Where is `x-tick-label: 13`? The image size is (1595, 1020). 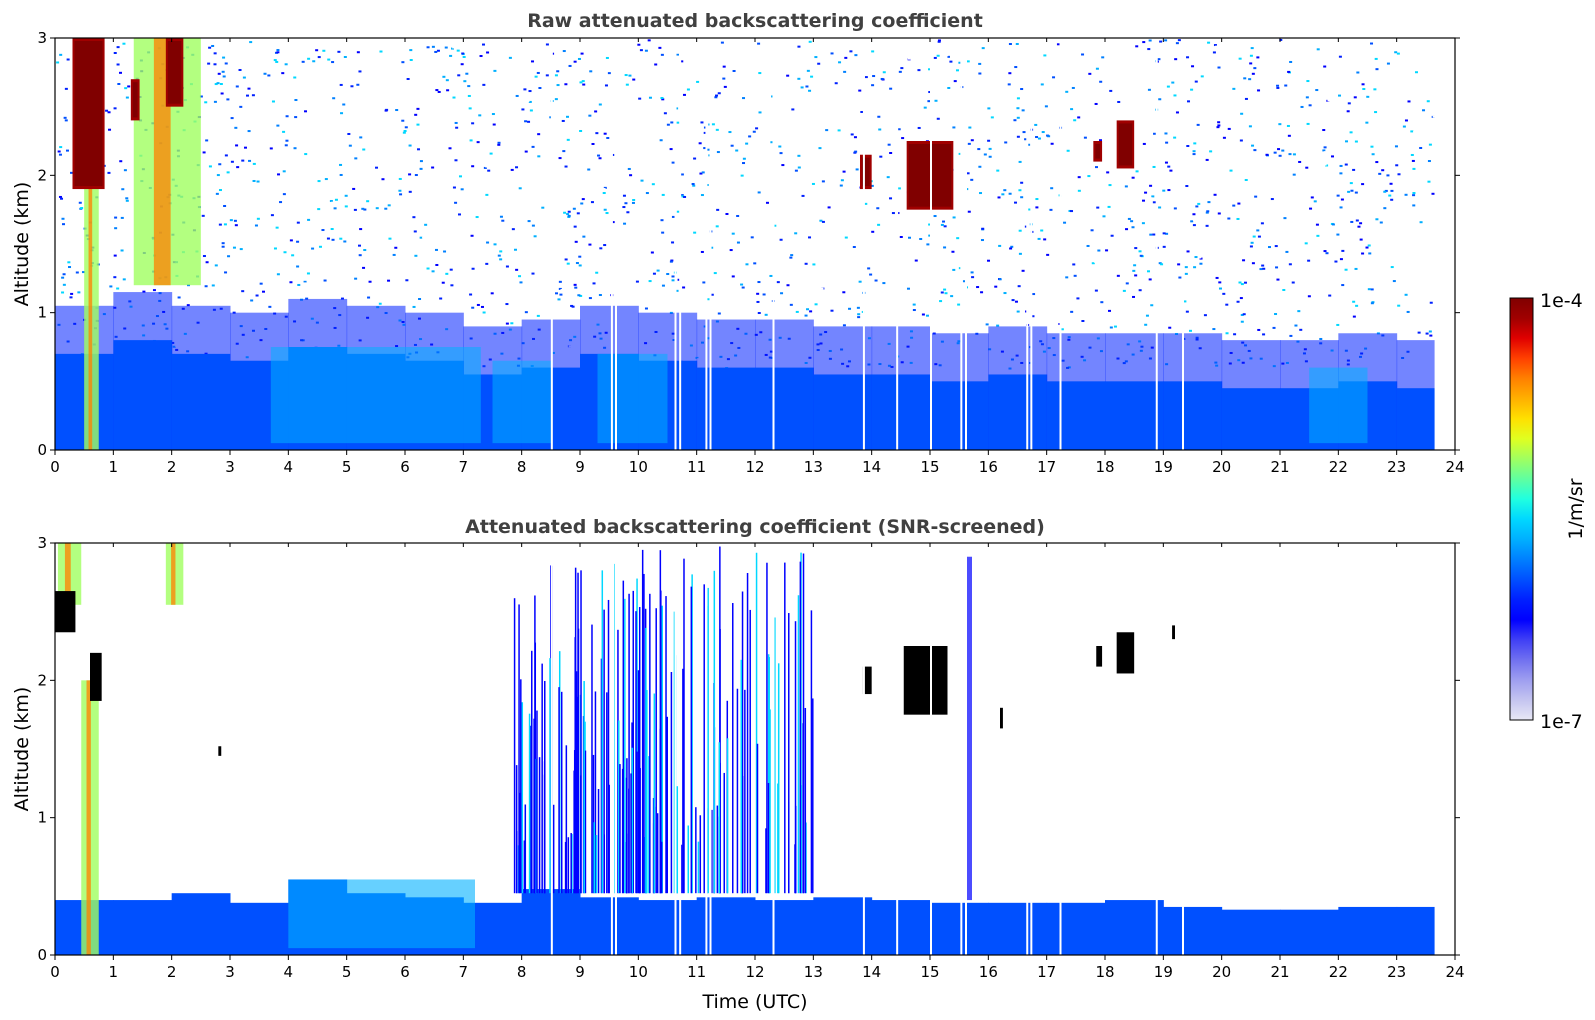
x-tick-label: 13 is located at coordinates (813, 467).